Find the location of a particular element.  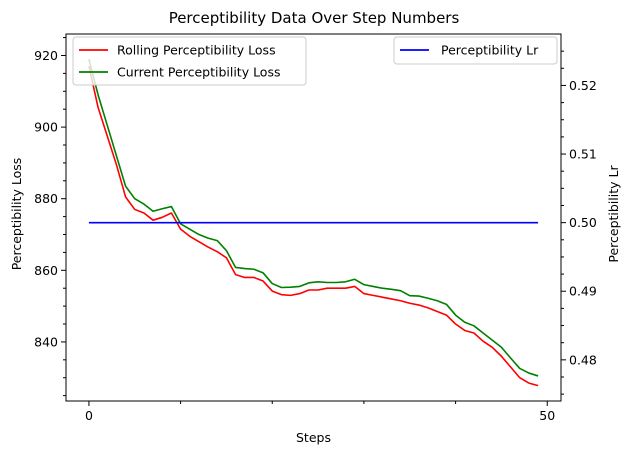

y-left-tick-label: 880 is located at coordinates (46, 198).